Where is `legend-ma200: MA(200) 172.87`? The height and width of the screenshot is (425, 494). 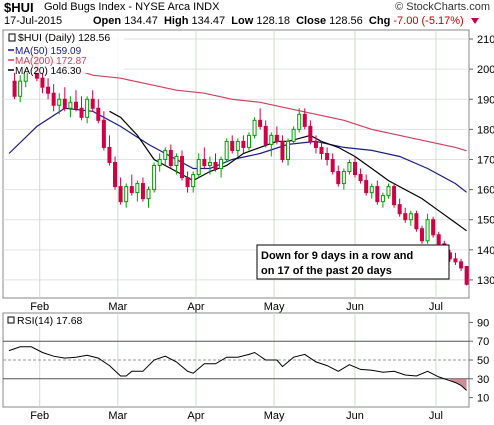 legend-ma200: MA(200) 172.87 is located at coordinates (51, 61).